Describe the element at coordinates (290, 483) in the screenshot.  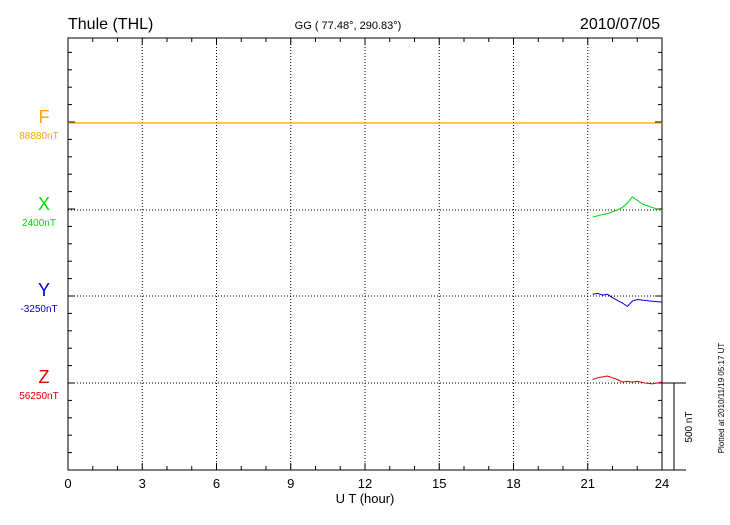
I see `x-tick-label: 9` at that location.